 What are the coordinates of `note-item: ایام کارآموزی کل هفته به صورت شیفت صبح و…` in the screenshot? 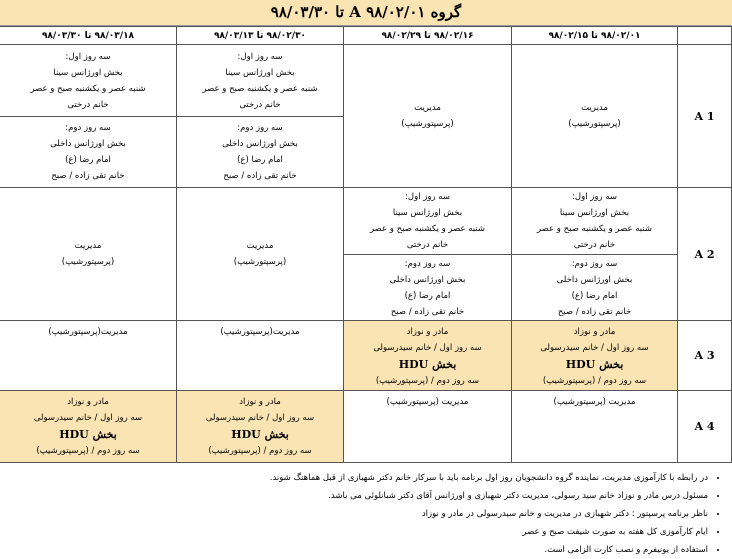 It's located at (354, 532).